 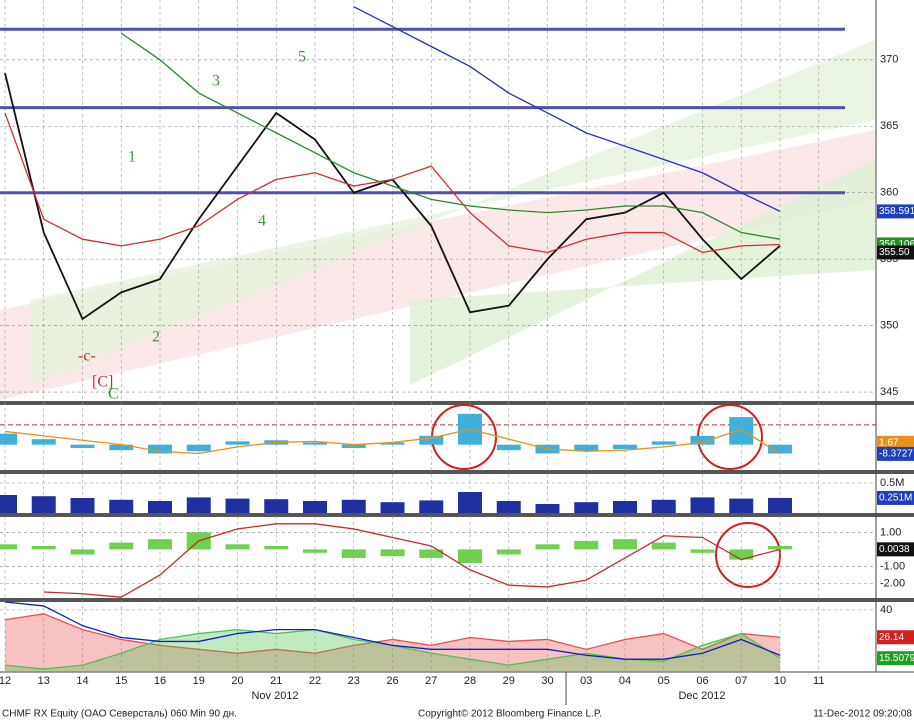 What do you see at coordinates (302, 57) in the screenshot?
I see `annotation: 5` at bounding box center [302, 57].